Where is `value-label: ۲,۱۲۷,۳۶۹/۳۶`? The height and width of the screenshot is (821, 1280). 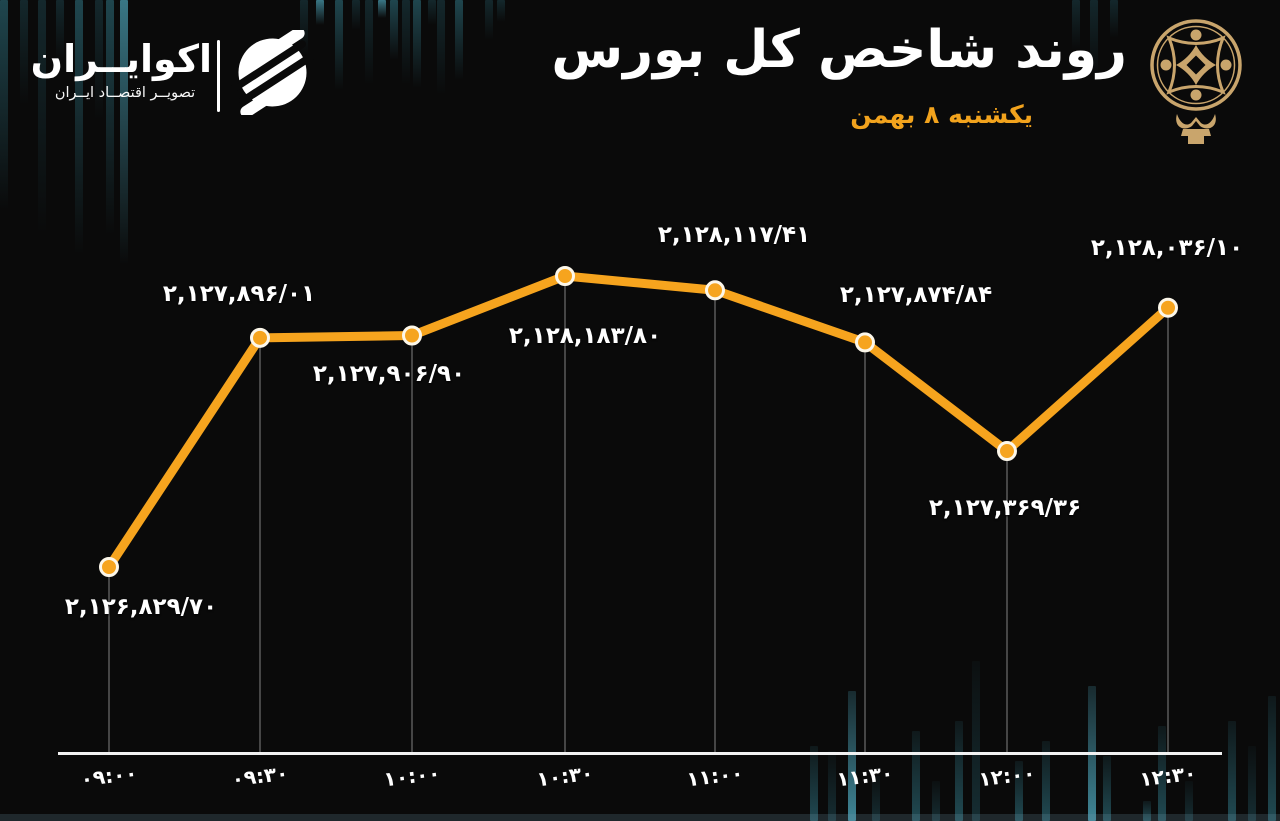 value-label: ۲,۱۲۷,۳۶۹/۳۶ is located at coordinates (1005, 508).